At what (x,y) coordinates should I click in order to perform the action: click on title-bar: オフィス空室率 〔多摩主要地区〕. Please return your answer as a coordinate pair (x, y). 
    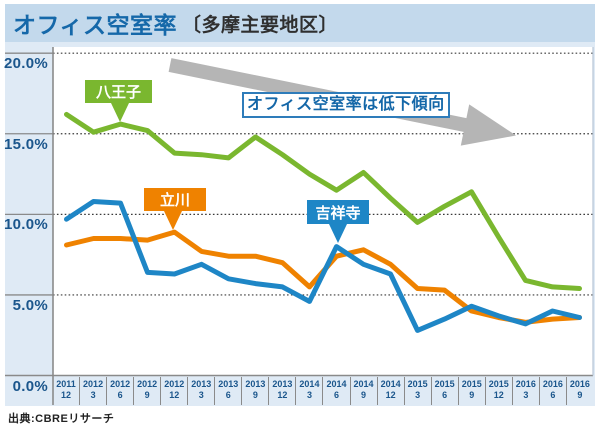
    Looking at the image, I should click on (300, 23).